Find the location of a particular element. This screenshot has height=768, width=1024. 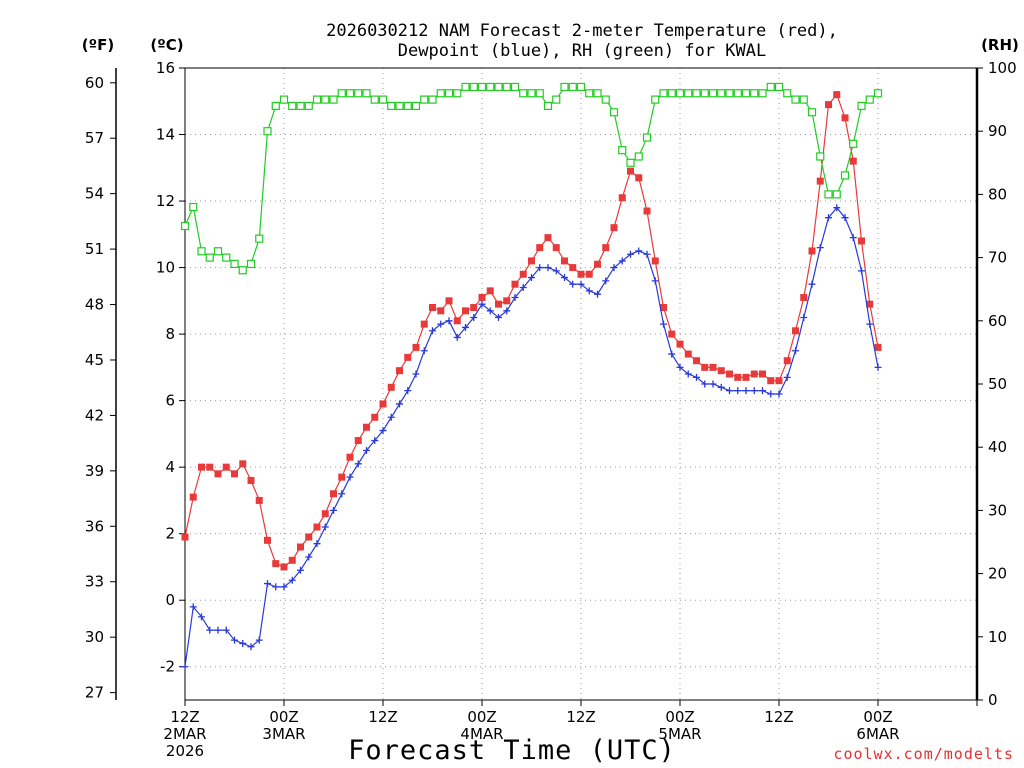

rh-tick-label: 80 is located at coordinates (997, 194).